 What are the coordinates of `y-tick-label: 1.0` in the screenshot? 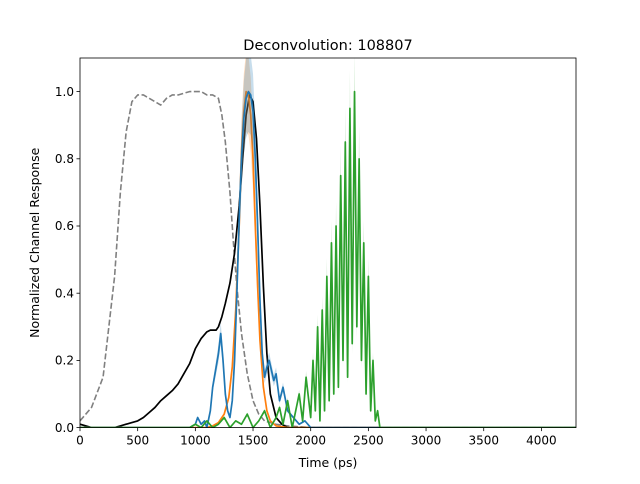 It's located at (64, 92).